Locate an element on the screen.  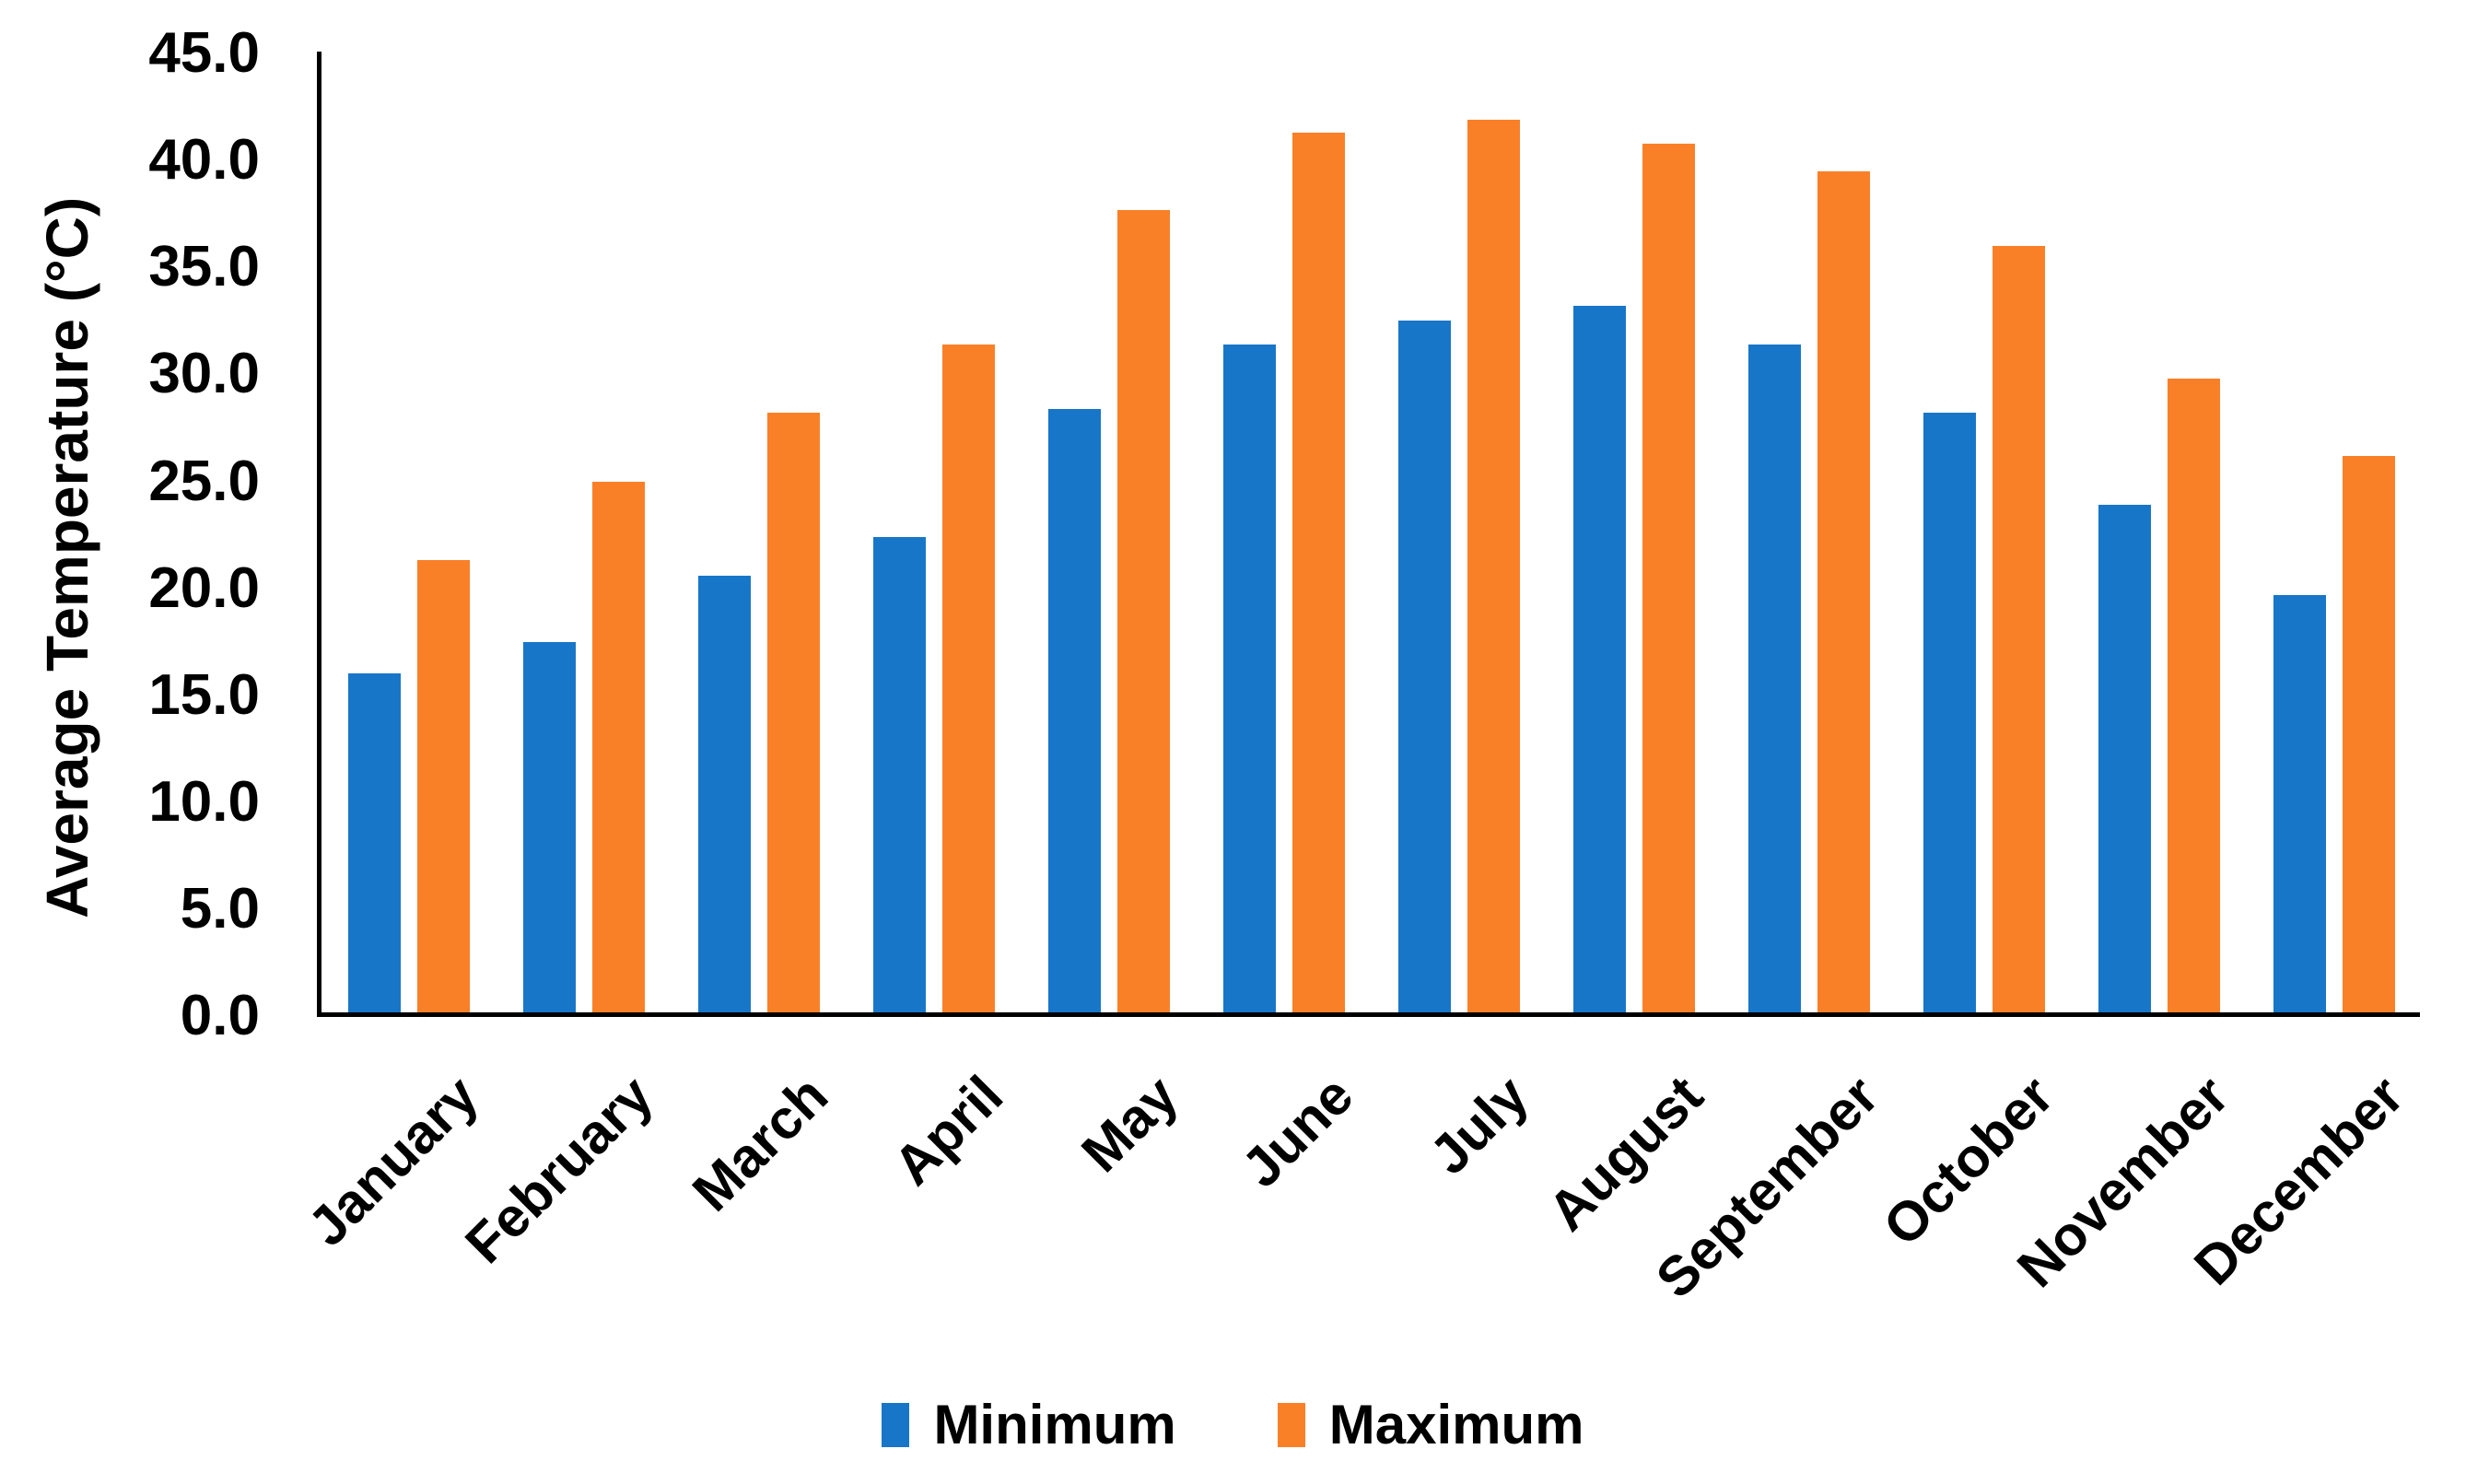
bar-maximum-june is located at coordinates (1318, 574).